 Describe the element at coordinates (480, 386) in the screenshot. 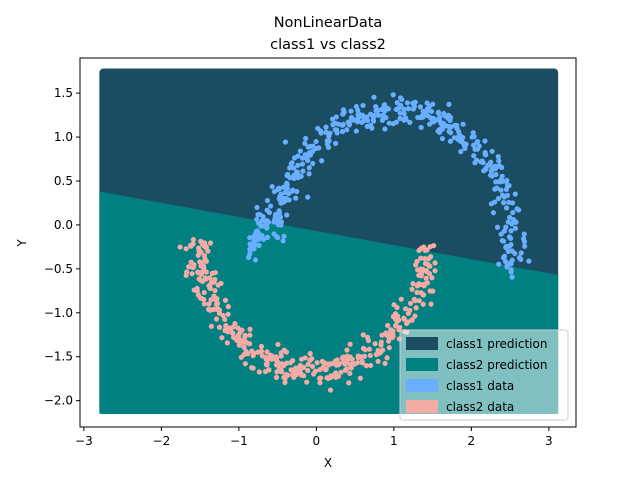

I see `legend-label-class1-data: class1 data` at that location.